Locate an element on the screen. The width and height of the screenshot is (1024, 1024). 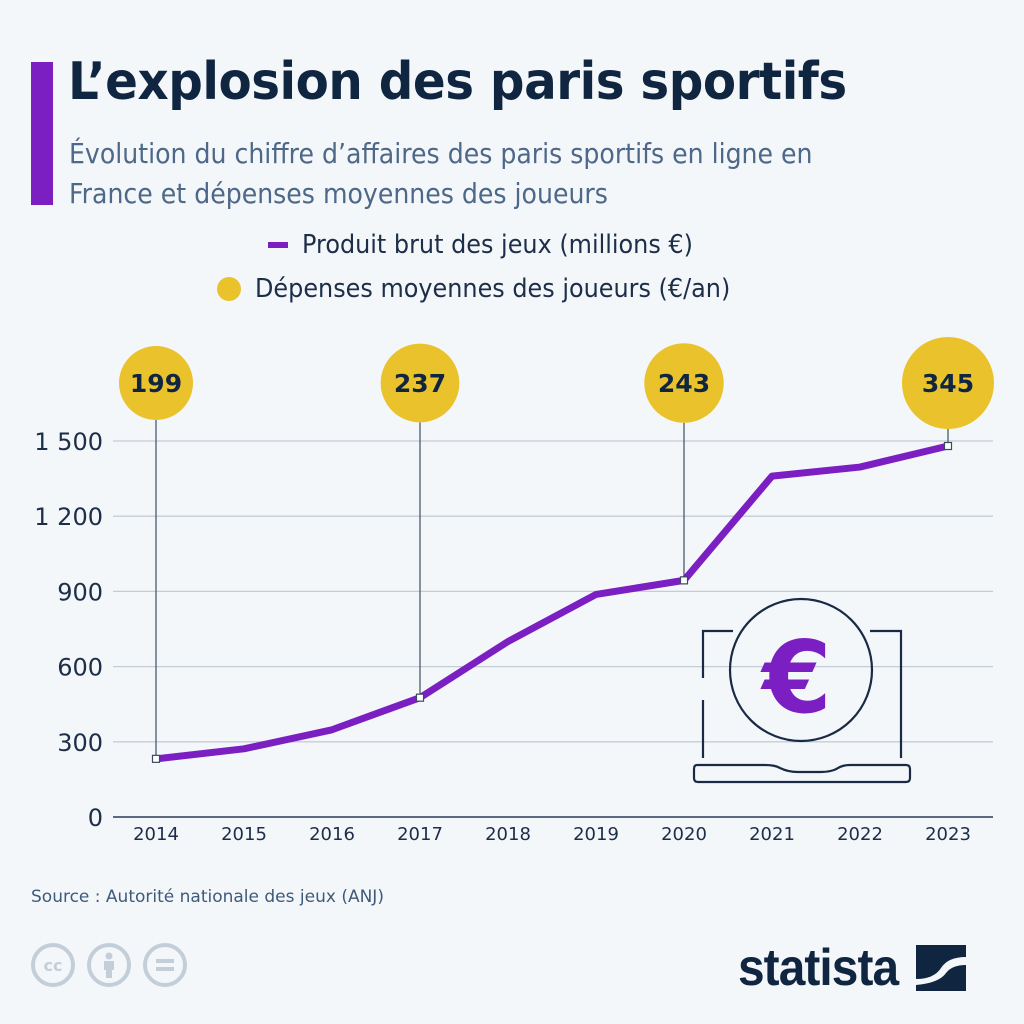
annotation-value: 199 is located at coordinates (156, 383).